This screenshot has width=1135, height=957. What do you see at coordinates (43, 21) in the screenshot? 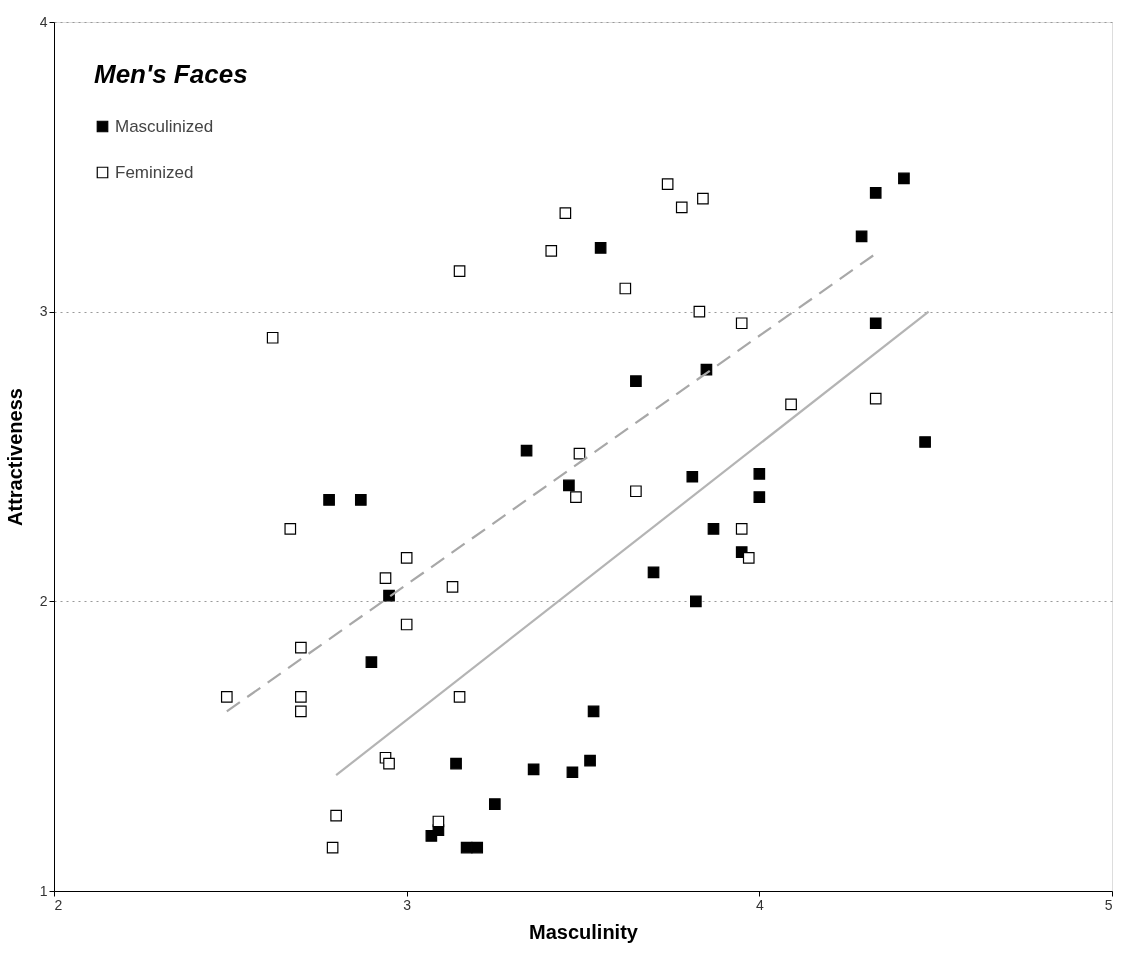
I see `y-tick-label: 4` at bounding box center [43, 21].